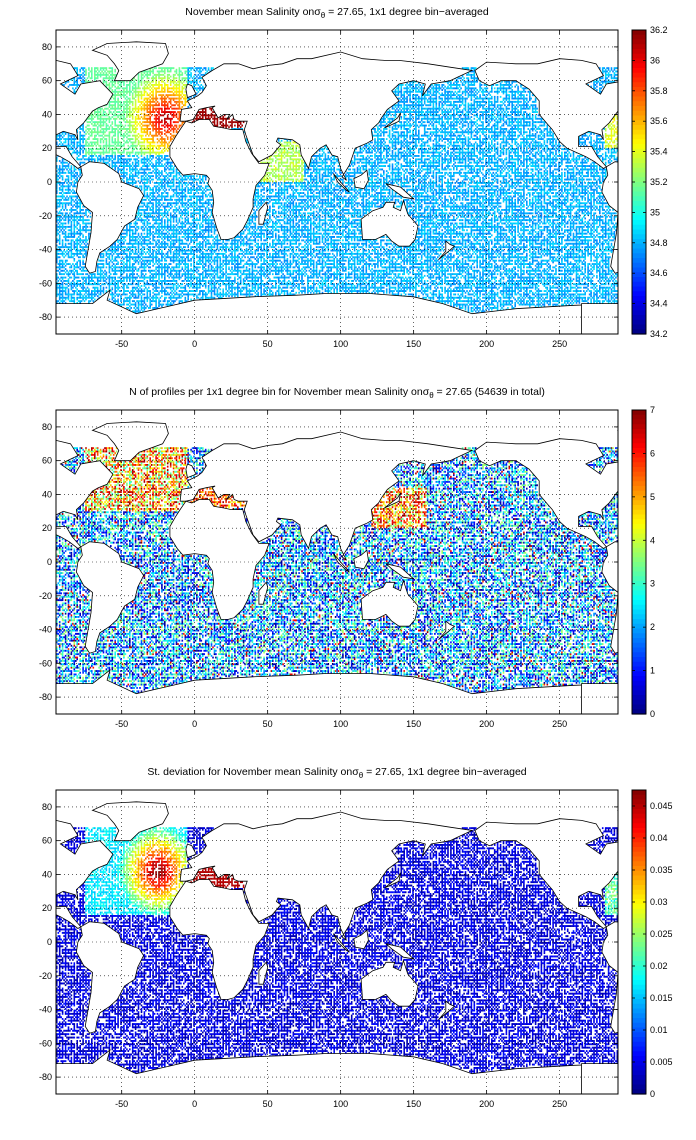 This screenshot has height=1140, width=696. What do you see at coordinates (659, 152) in the screenshot?
I see `colorbar-tick-label: 35.4` at bounding box center [659, 152].